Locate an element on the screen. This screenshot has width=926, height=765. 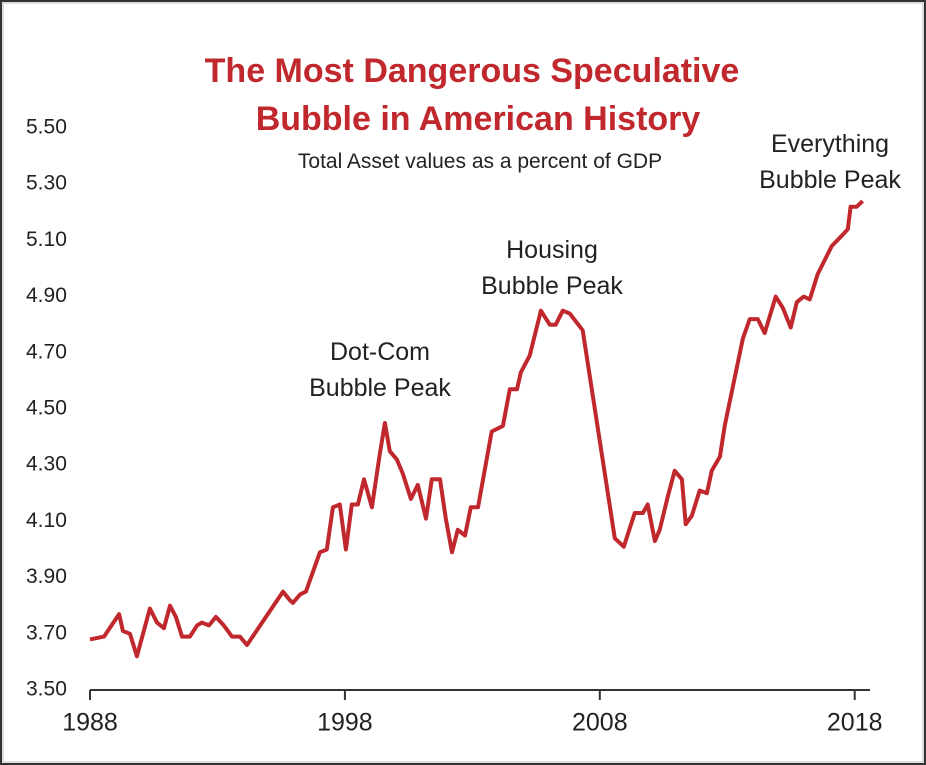
x-tick-label: 1988 is located at coordinates (90, 723).